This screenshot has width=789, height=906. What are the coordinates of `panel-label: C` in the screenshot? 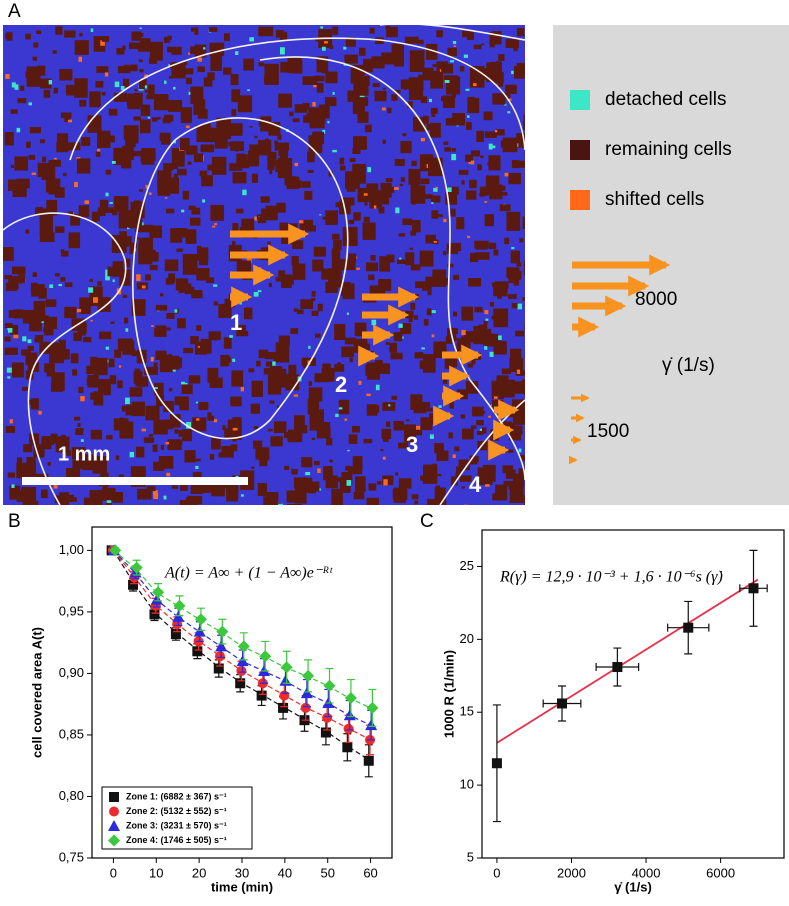 It's located at (427, 521).